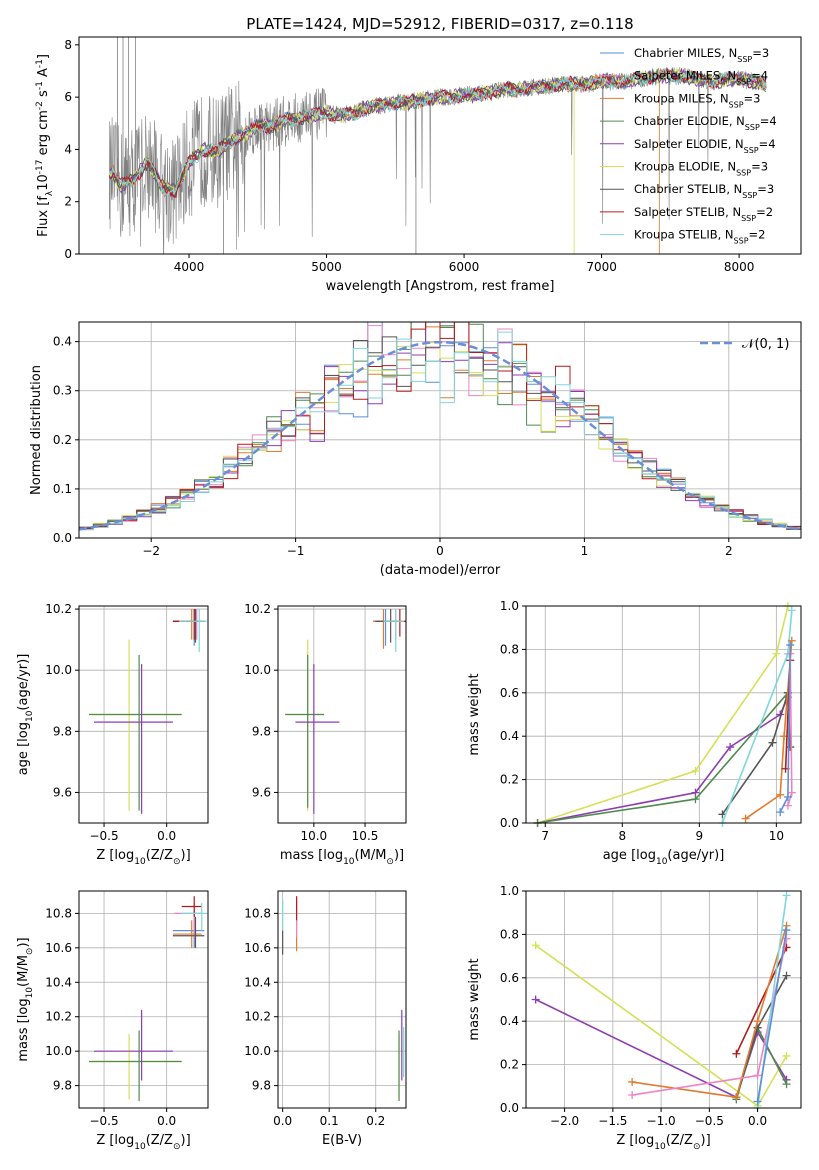 This screenshot has width=819, height=1170. Describe the element at coordinates (325, 1019) in the screenshot. I see `panel-mass-vs-EBV: 0.0 0.1 0.2 9.8 10.0 10.2 10.4 10.6 10.8 E(B-V)` at that location.